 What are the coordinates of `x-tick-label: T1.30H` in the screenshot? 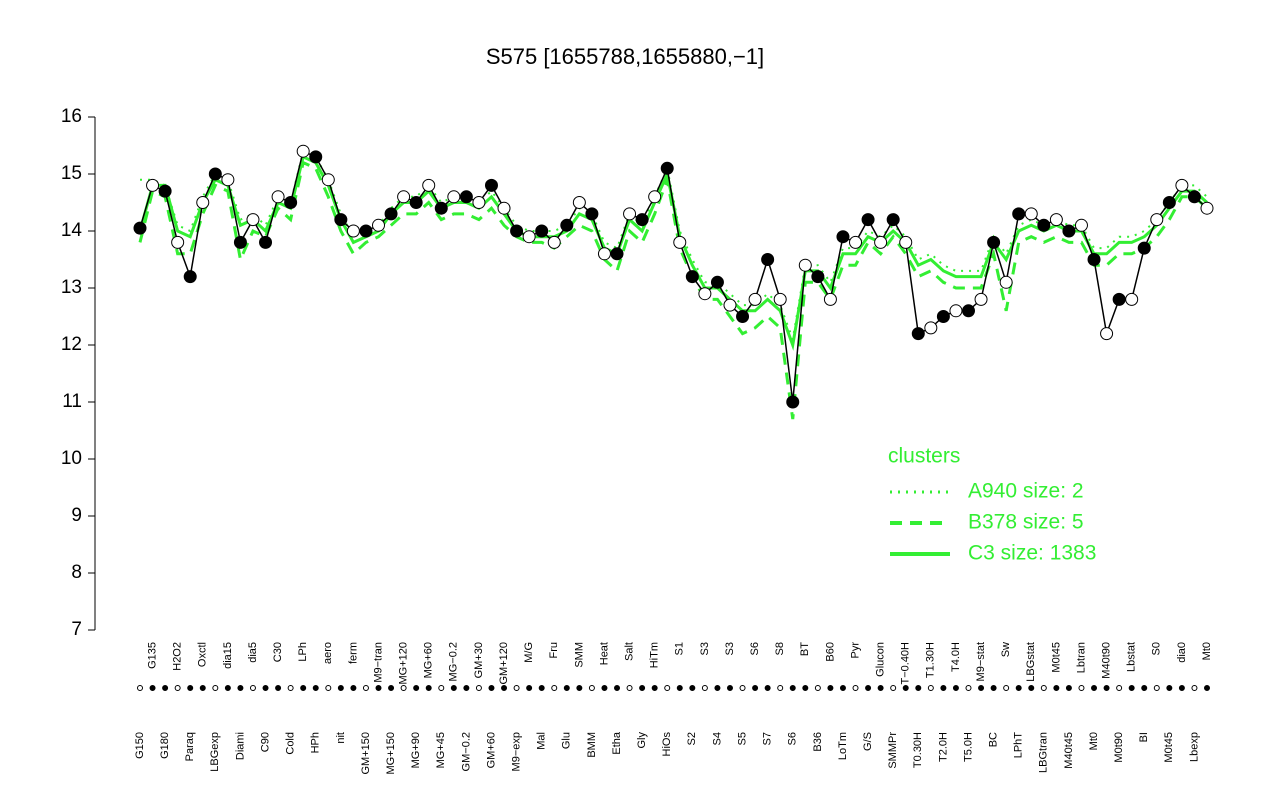 It's located at (931, 660).